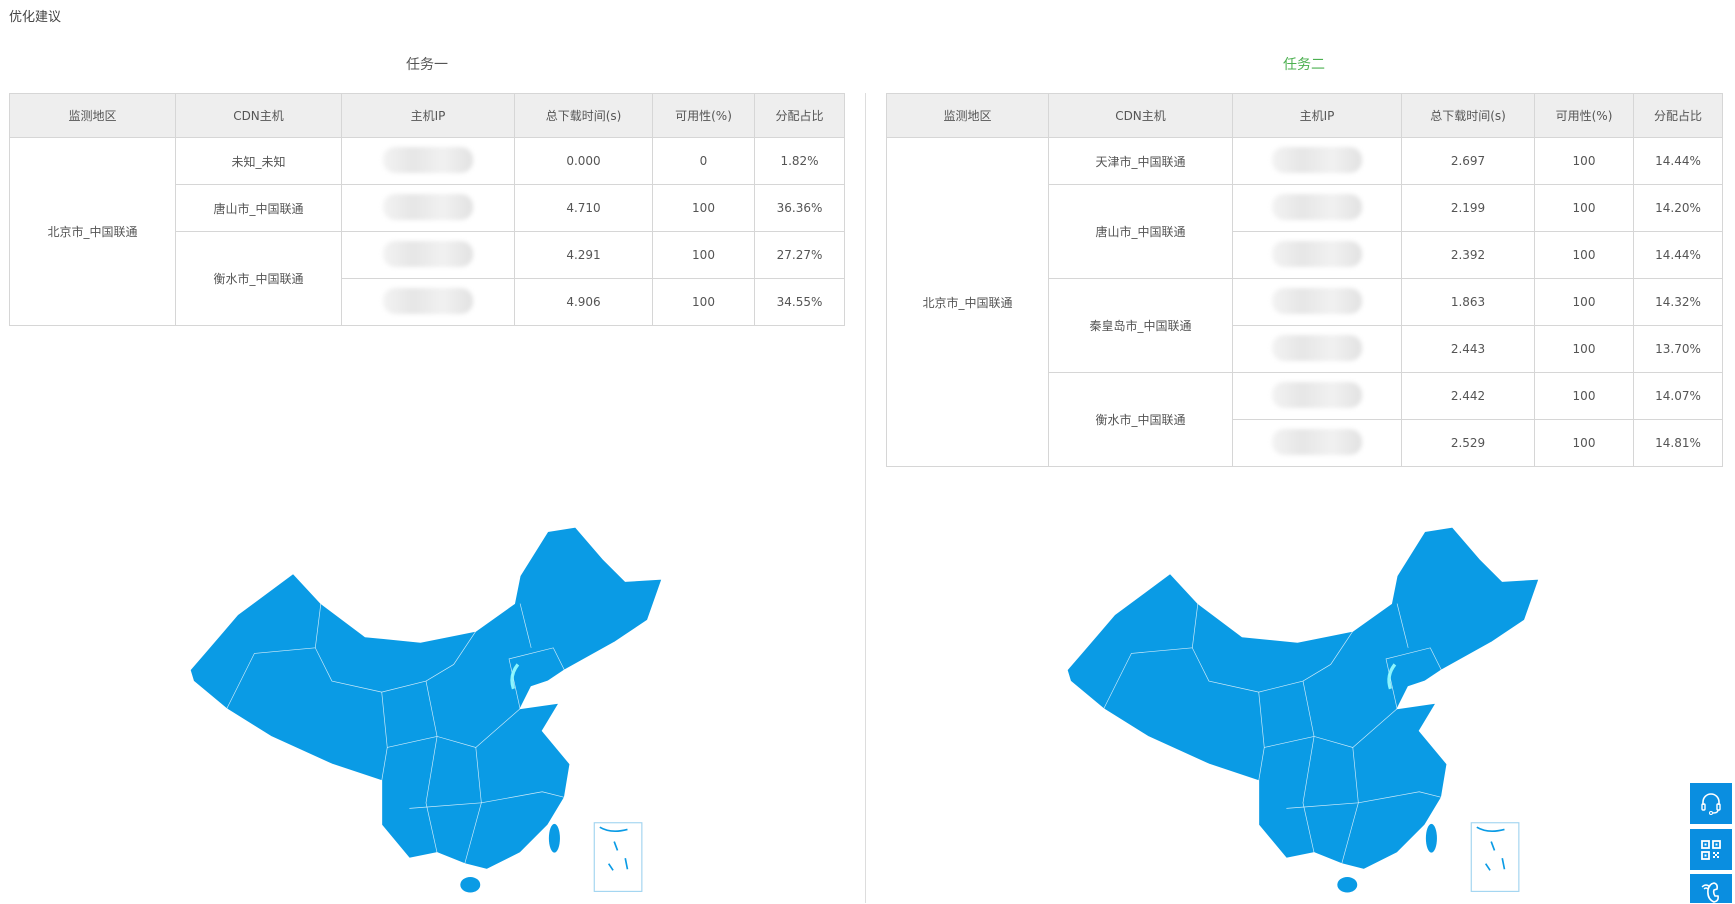 Image resolution: width=1735 pixels, height=904 pixels. I want to click on beijing-highlight, so click(1392, 676).